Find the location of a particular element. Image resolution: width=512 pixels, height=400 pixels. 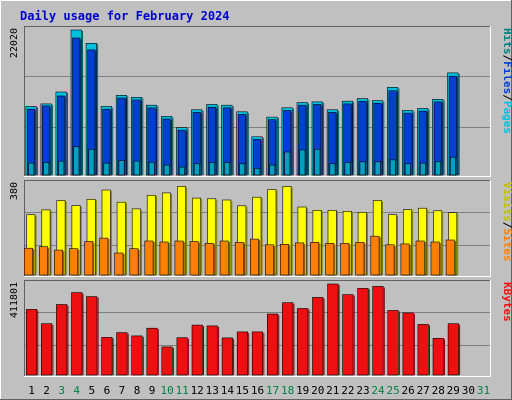

legend-item-0: KBytes is located at coordinates (506, 302).